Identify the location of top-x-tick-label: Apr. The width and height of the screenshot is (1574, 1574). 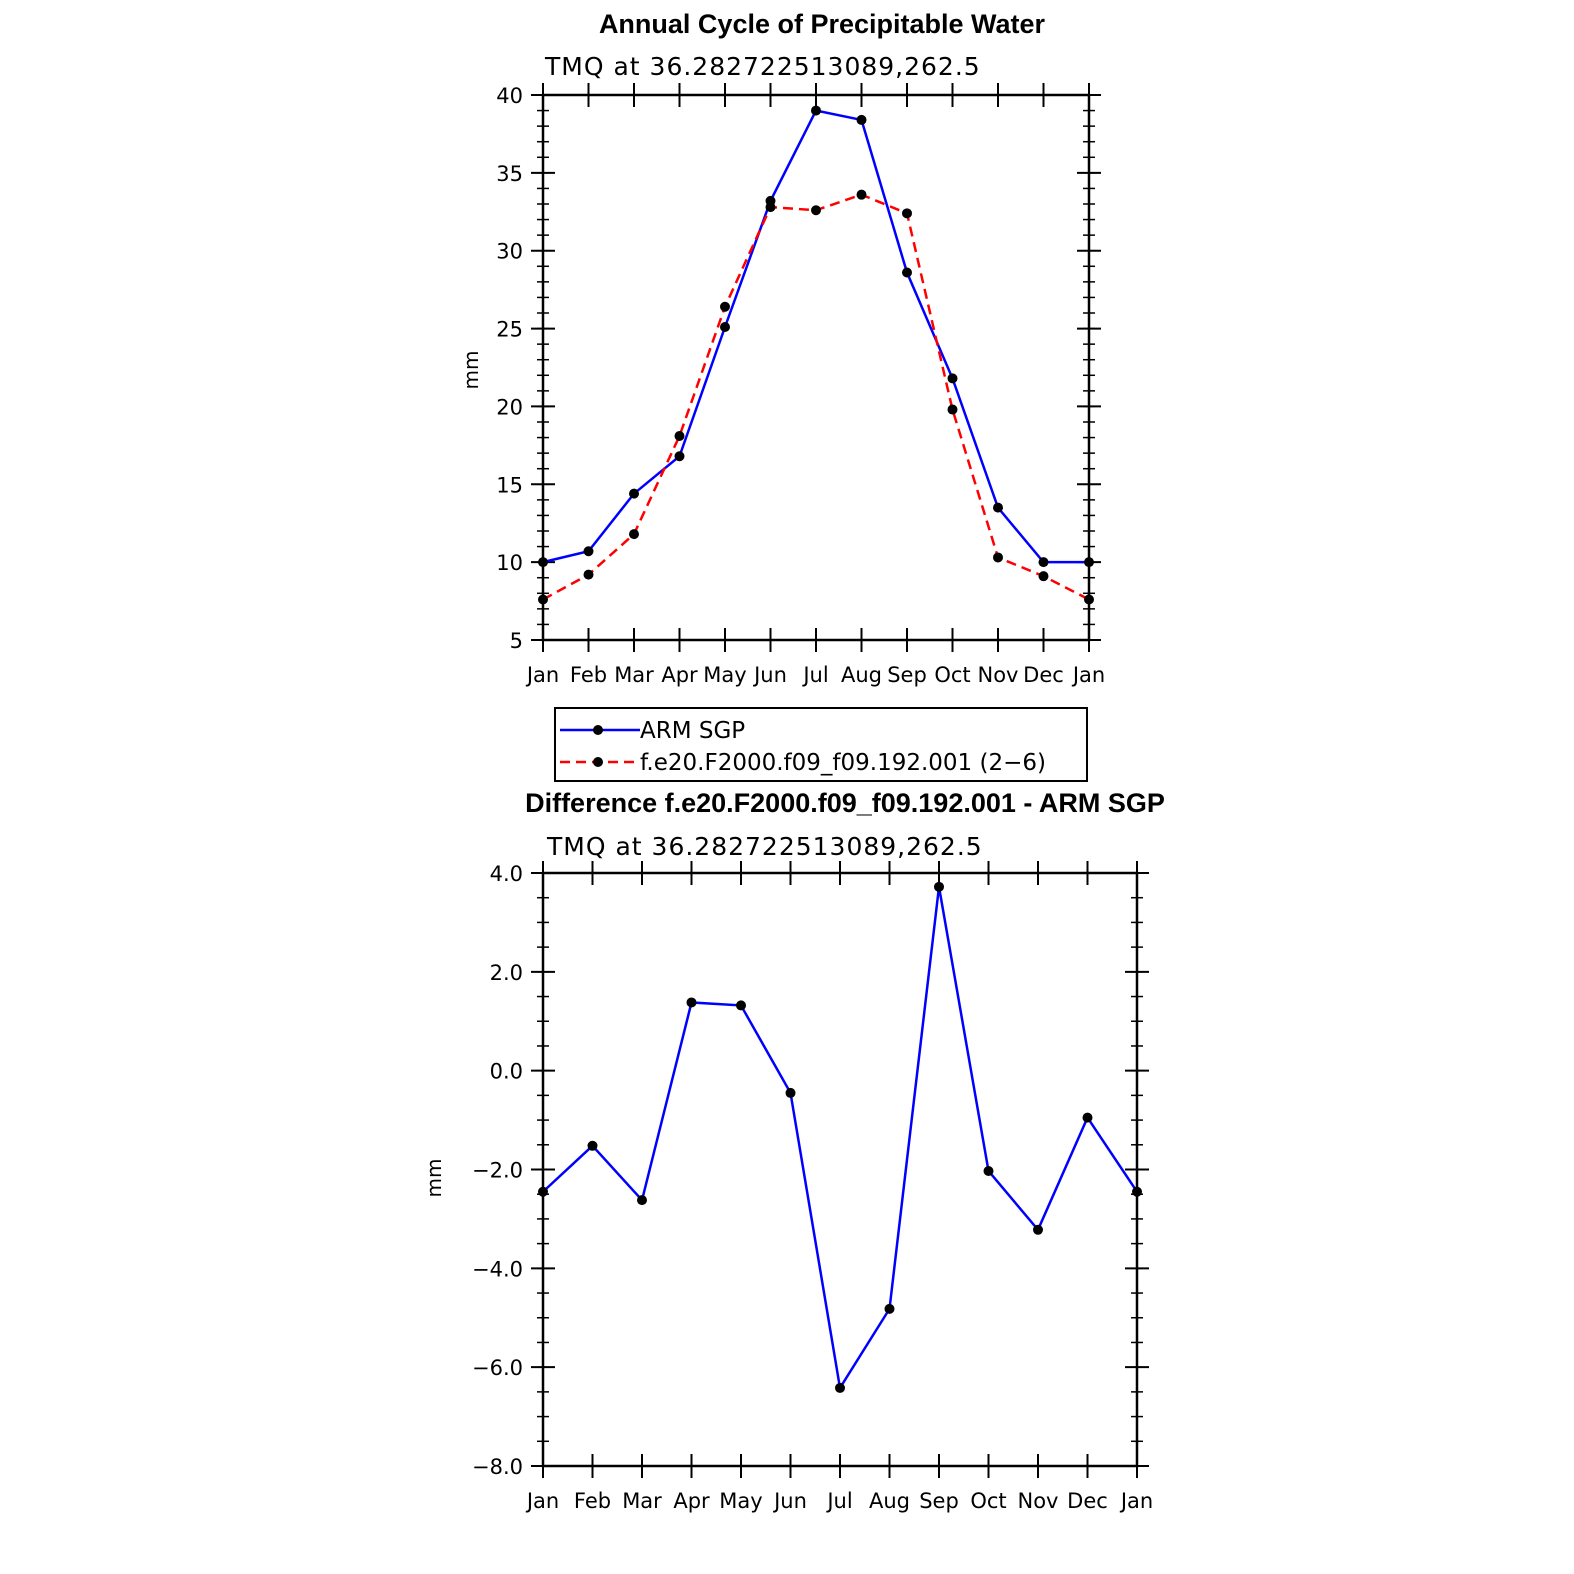
(679, 675).